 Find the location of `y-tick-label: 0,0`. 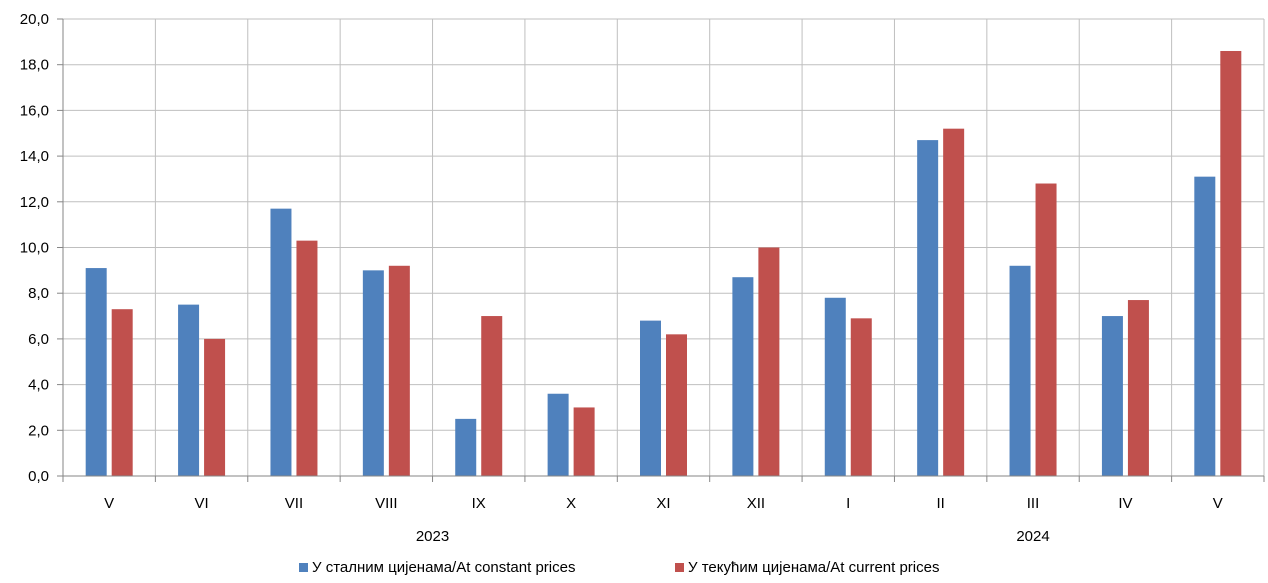

y-tick-label: 0,0 is located at coordinates (38, 476).